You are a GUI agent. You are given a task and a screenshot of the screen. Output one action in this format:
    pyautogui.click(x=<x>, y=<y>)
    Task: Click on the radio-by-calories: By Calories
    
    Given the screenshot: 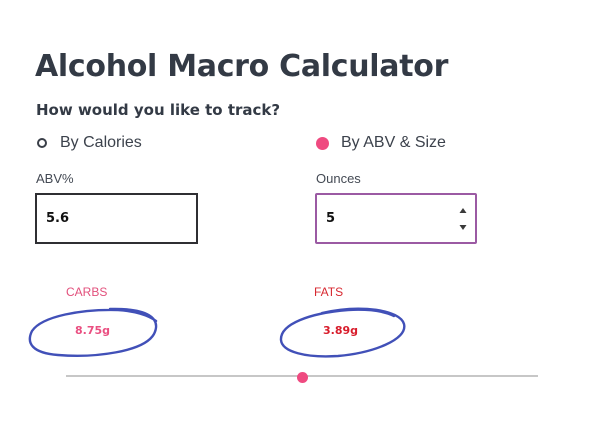 What is the action you would take?
    pyautogui.click(x=89, y=143)
    